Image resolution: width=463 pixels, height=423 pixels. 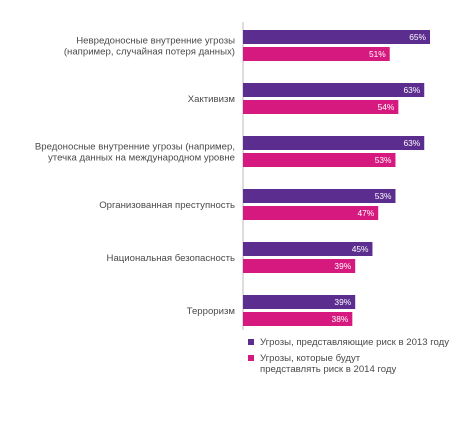 What do you see at coordinates (386, 107) in the screenshot?
I see `data-label: 54%` at bounding box center [386, 107].